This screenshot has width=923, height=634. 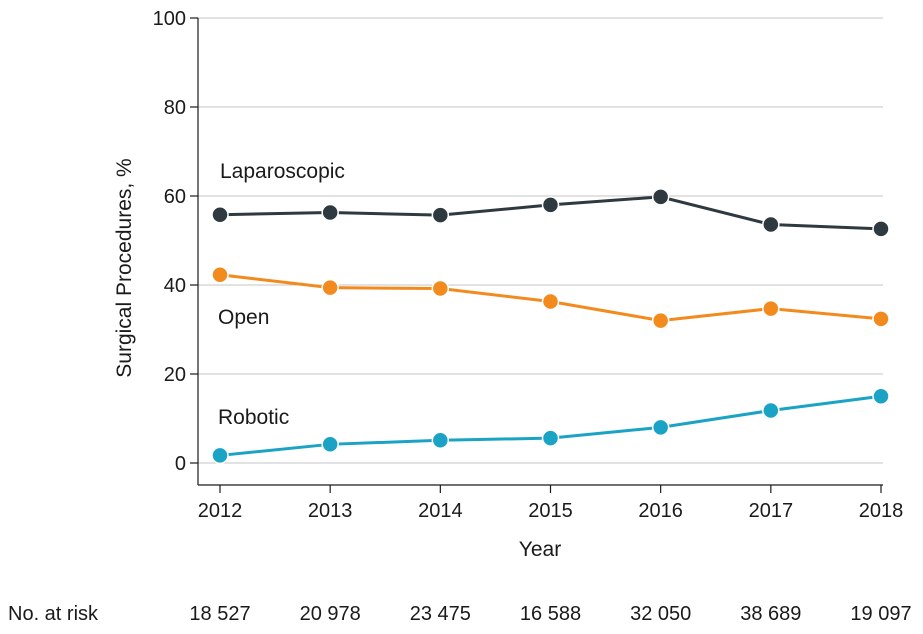 What do you see at coordinates (281, 294) in the screenshot?
I see `series-labels: Laparoscopic Open Robotic` at bounding box center [281, 294].